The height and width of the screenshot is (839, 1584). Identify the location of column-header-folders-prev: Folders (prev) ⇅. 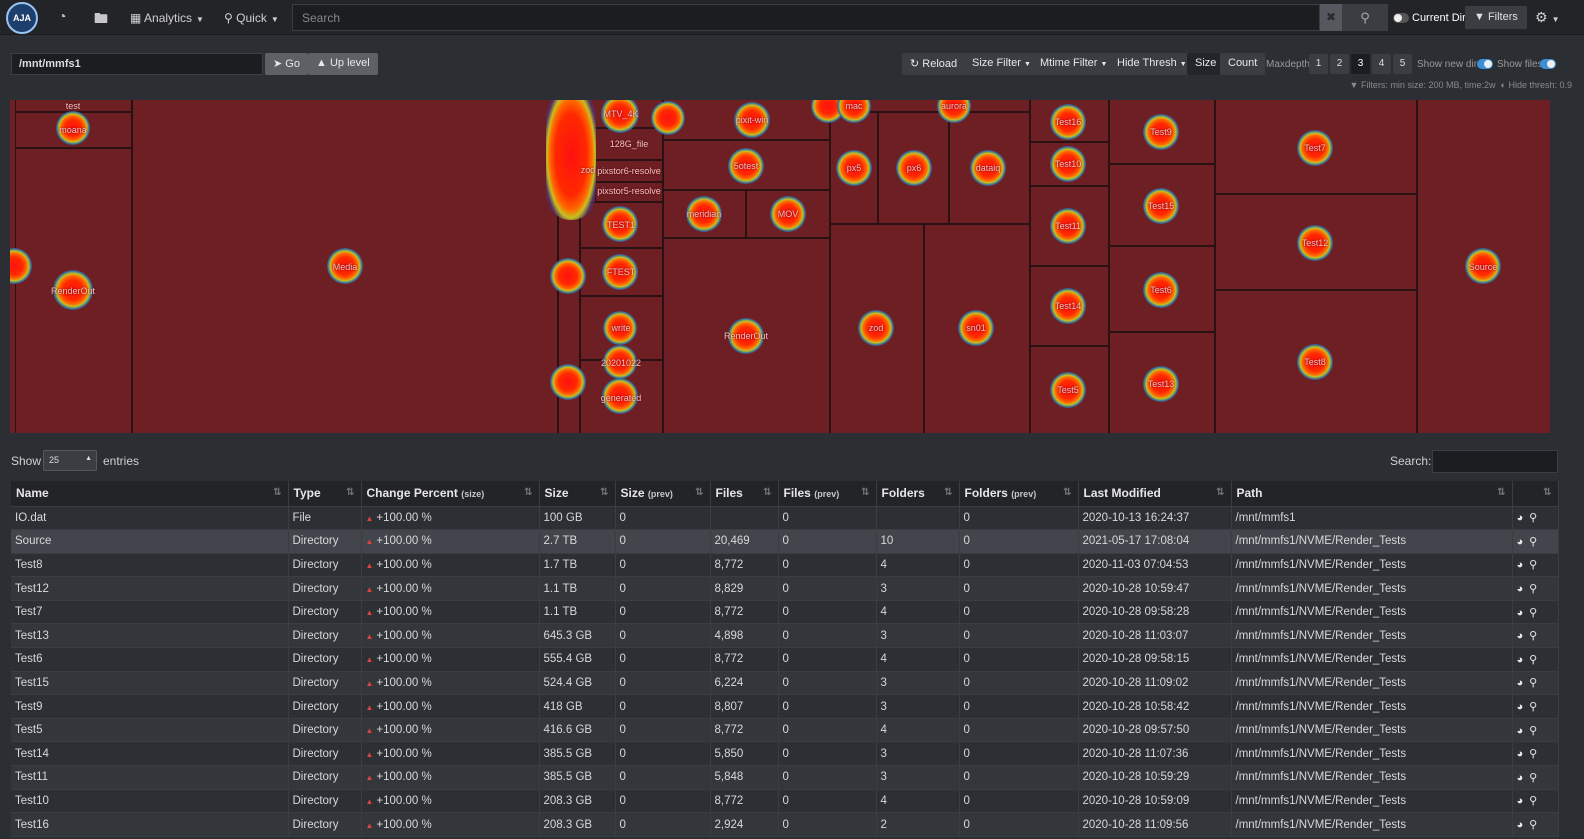
(1019, 494).